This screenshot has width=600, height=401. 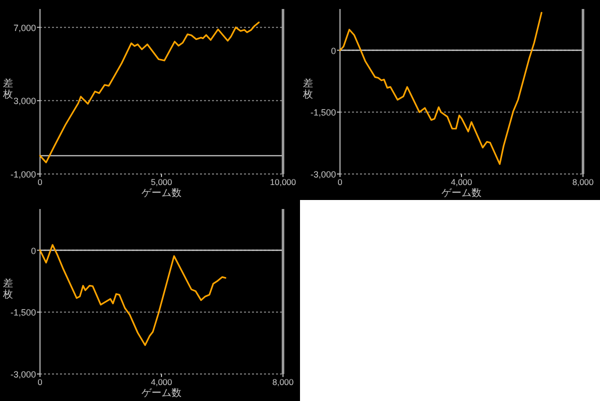 I want to click on y-tick-label: 7,000, so click(x=24, y=27).